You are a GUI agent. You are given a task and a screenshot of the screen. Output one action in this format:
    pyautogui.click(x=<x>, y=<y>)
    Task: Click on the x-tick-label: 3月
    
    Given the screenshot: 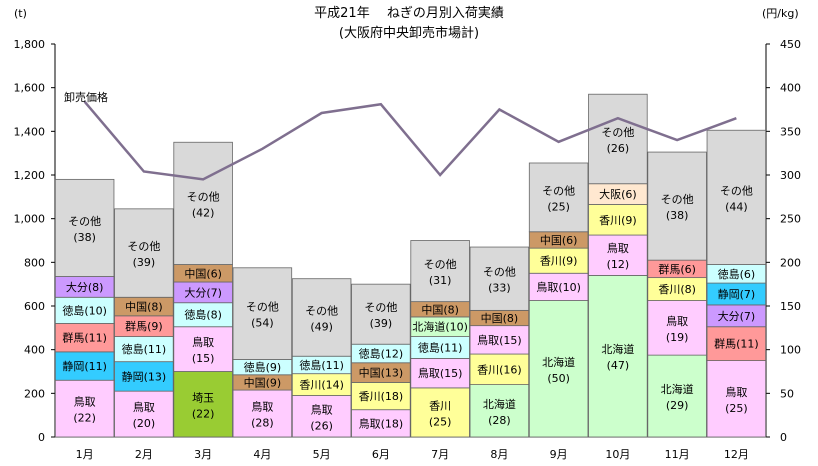 What is the action you would take?
    pyautogui.click(x=203, y=454)
    